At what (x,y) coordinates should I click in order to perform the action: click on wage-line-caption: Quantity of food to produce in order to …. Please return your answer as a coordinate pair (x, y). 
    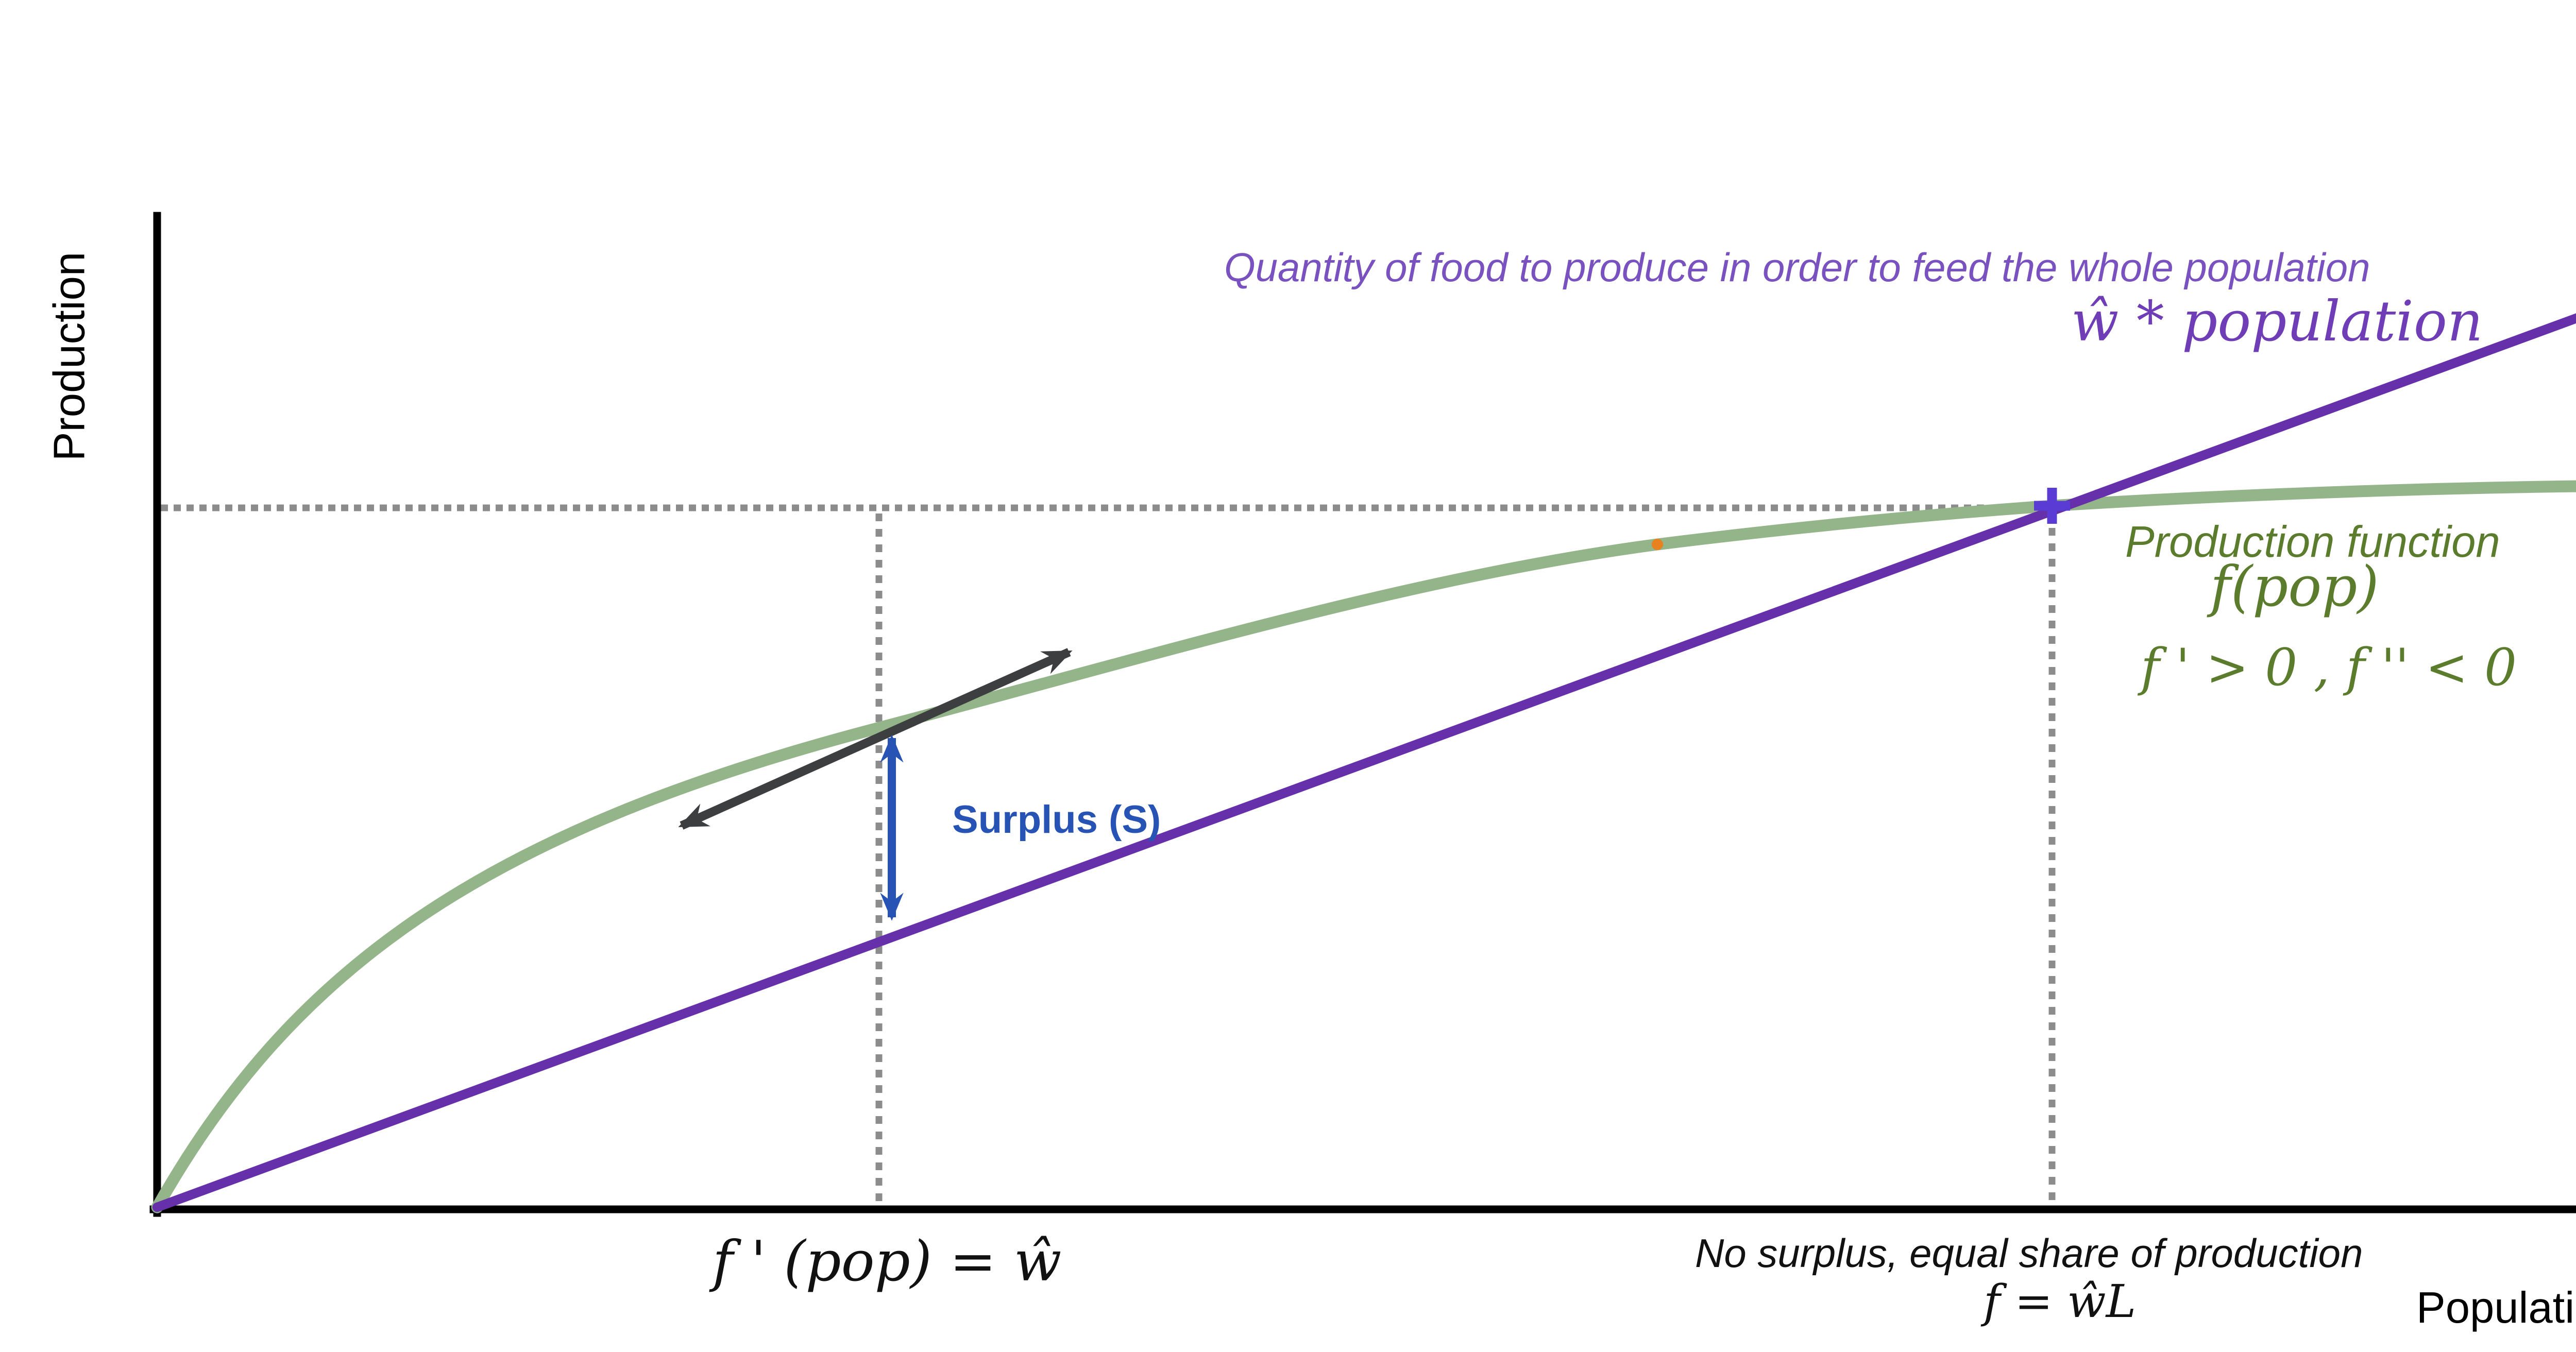
    Looking at the image, I should click on (1797, 267).